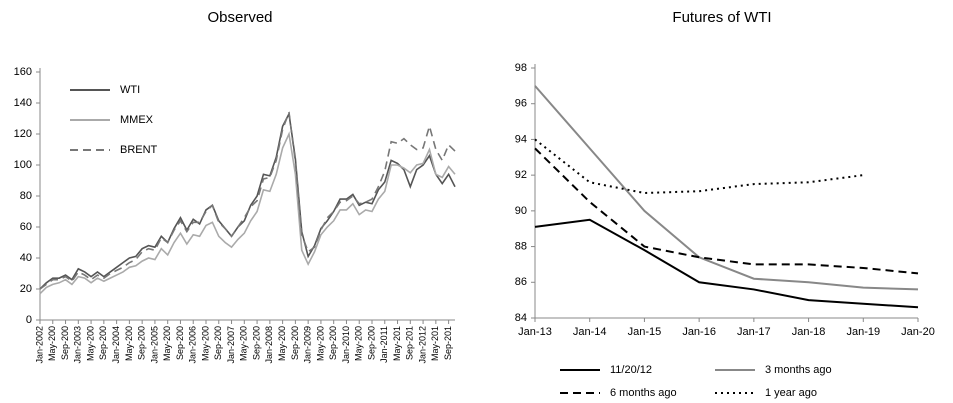 Image resolution: width=953 pixels, height=403 pixels. What do you see at coordinates (643, 393) in the screenshot?
I see `legend-label: 6 months ago` at bounding box center [643, 393].